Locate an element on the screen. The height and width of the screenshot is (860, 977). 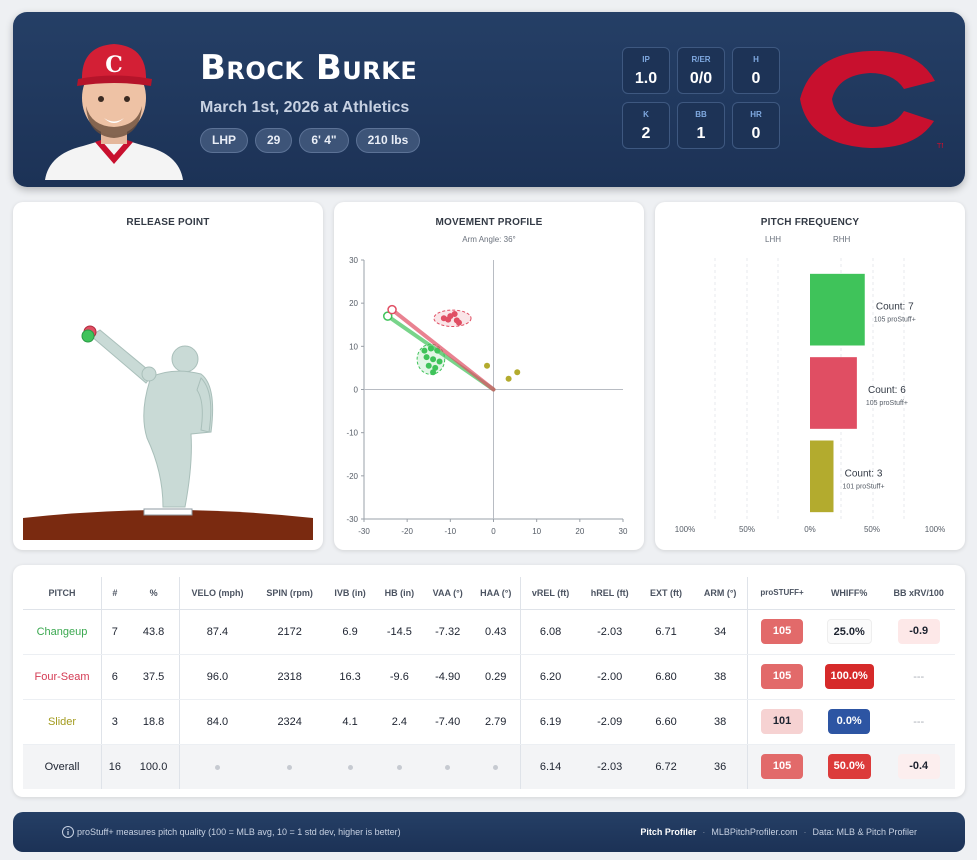
ext: 6.80 is located at coordinates (666, 677).